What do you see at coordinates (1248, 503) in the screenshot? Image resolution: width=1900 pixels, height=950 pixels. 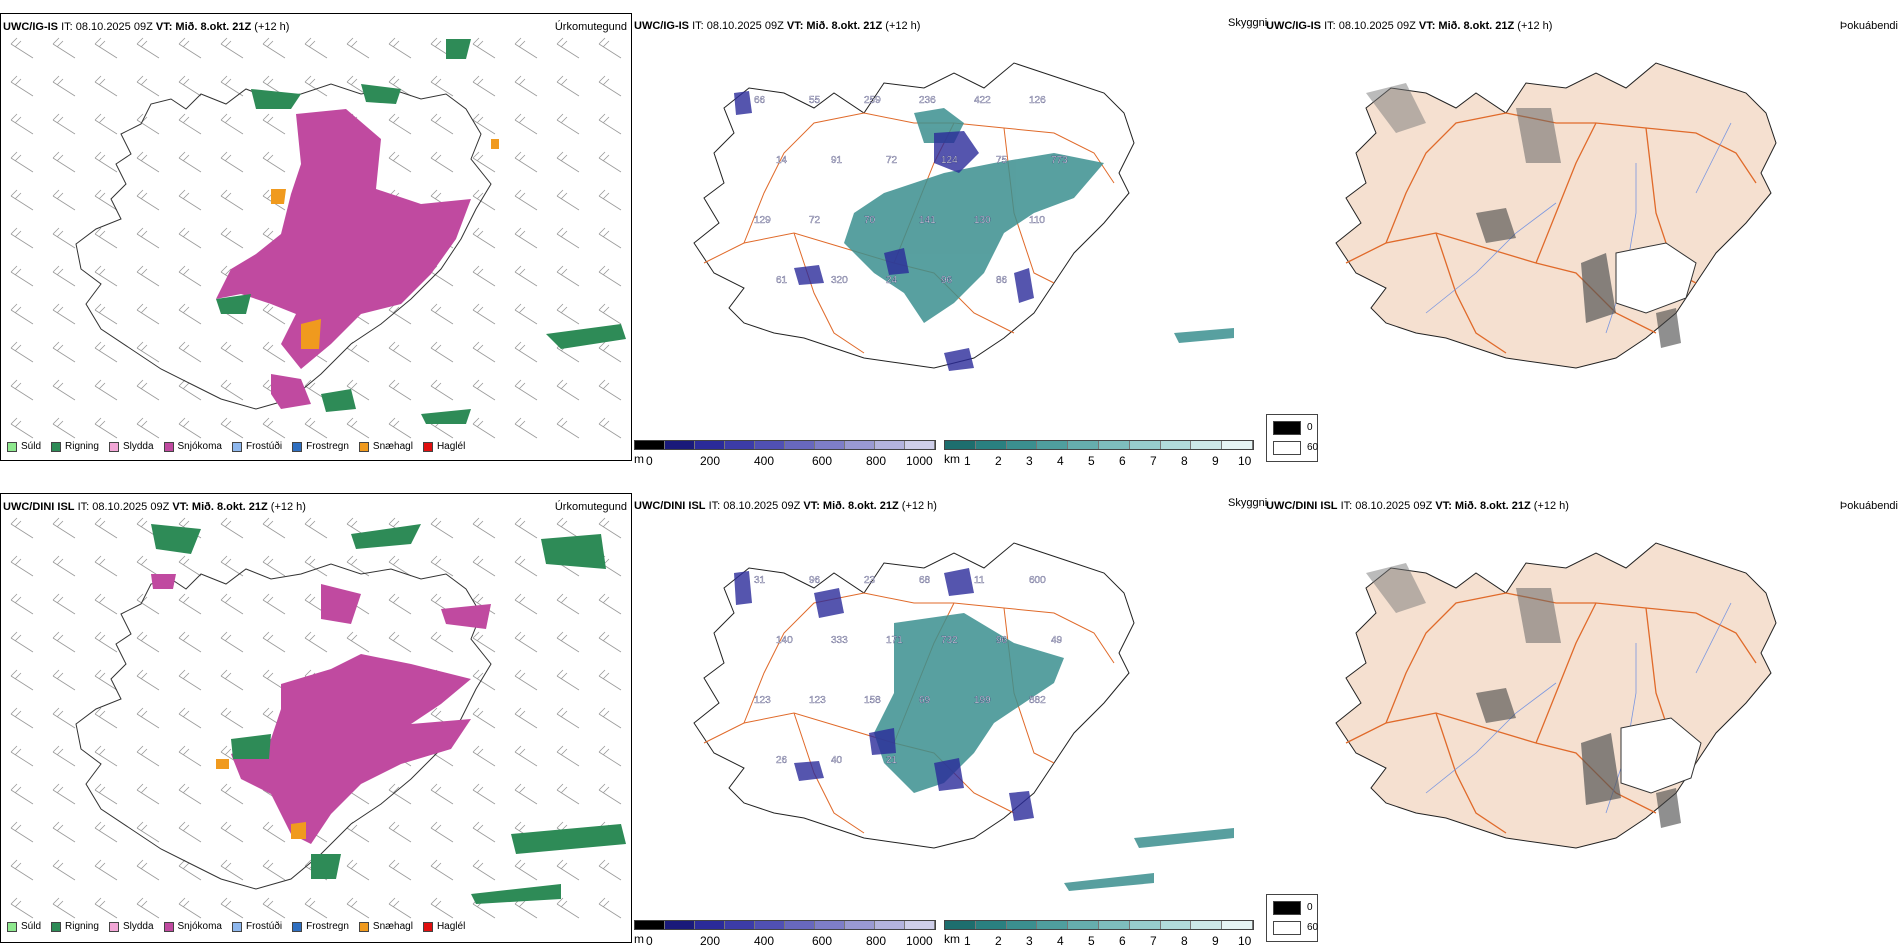 I see `row2-visibility-title: Skyggni` at bounding box center [1248, 503].